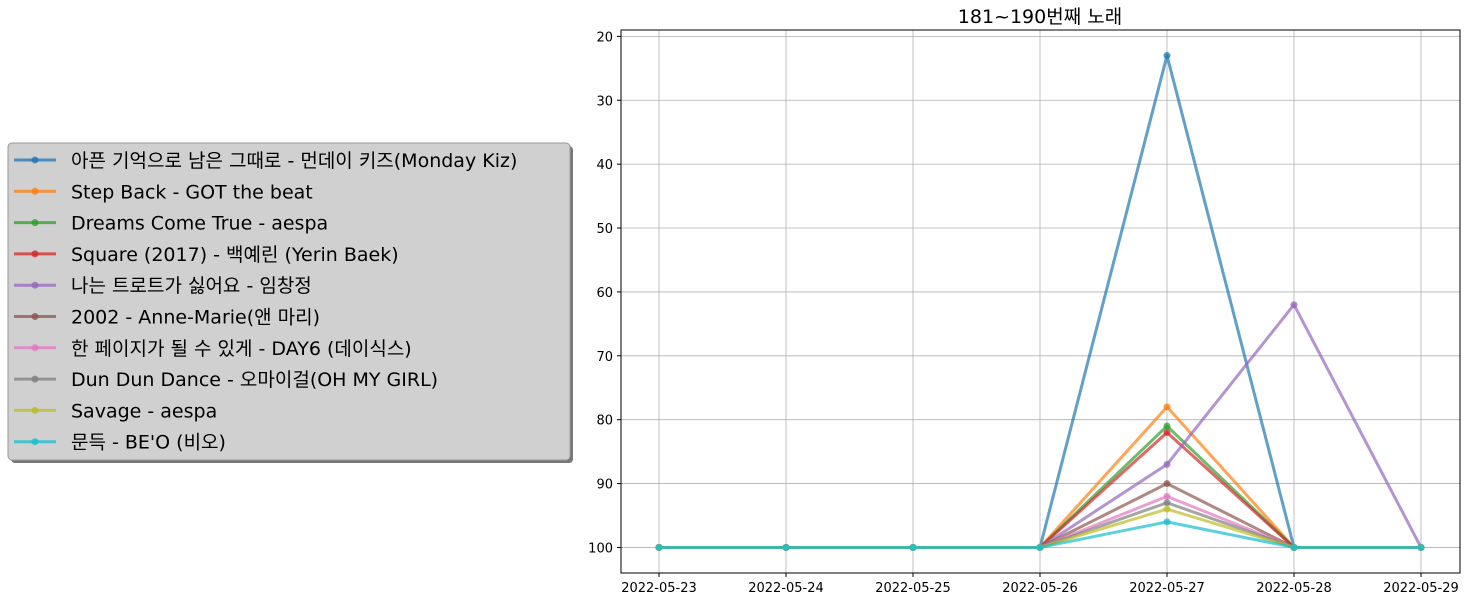  Describe the element at coordinates (659, 588) in the screenshot. I see `x-tick-label: 2022-05-23` at that location.